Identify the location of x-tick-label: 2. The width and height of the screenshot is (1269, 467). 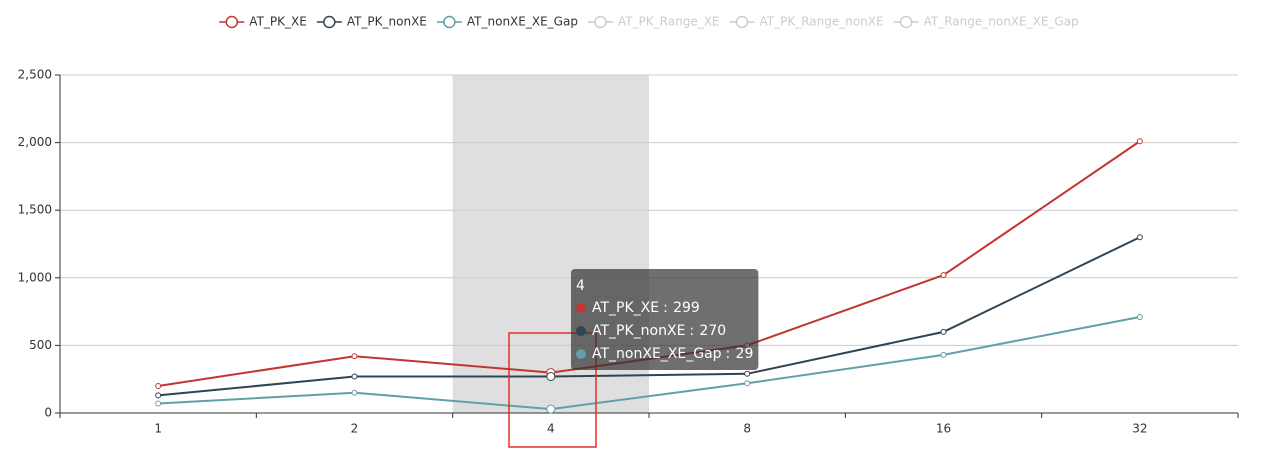
(355, 429).